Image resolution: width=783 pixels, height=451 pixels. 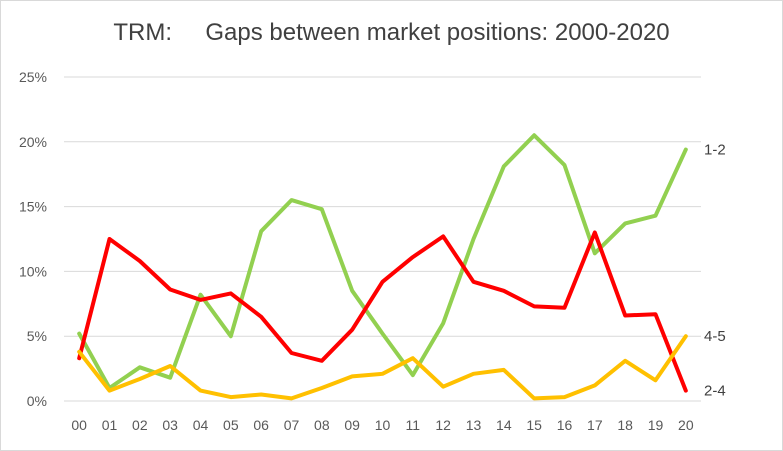 What do you see at coordinates (413, 425) in the screenshot?
I see `x-tick-label: 11` at bounding box center [413, 425].